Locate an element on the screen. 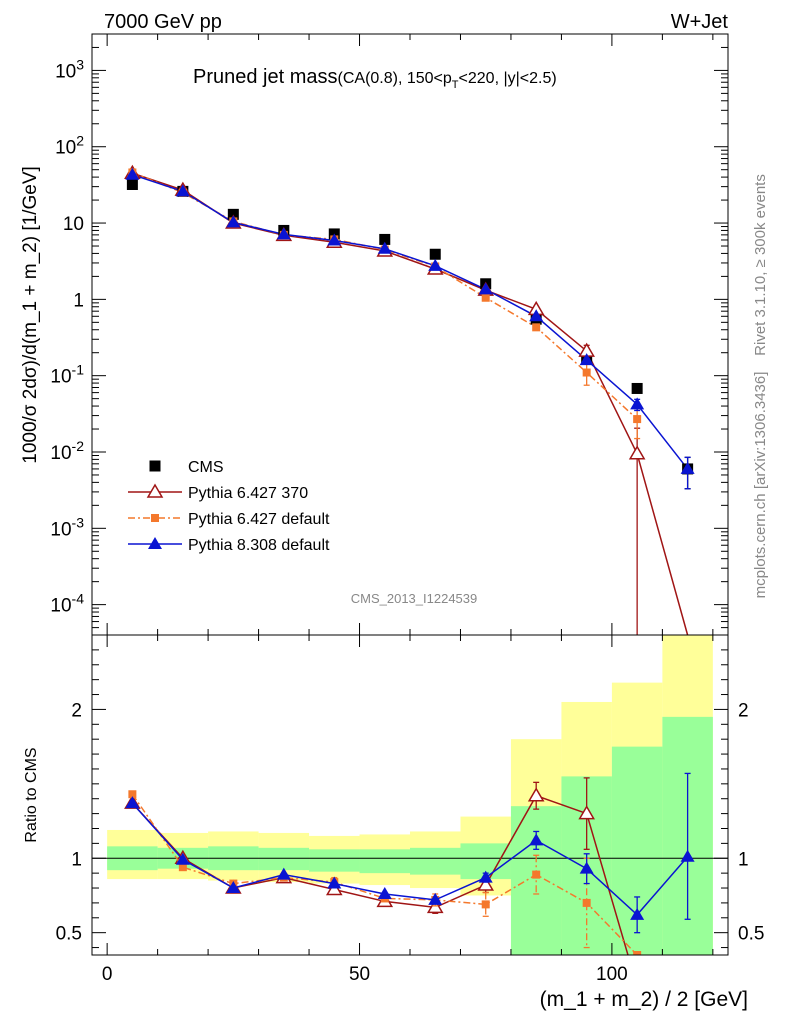 The width and height of the screenshot is (786, 1029). rivet-label: Rivet 3.1.10, ≥ 300k events is located at coordinates (760, 265).